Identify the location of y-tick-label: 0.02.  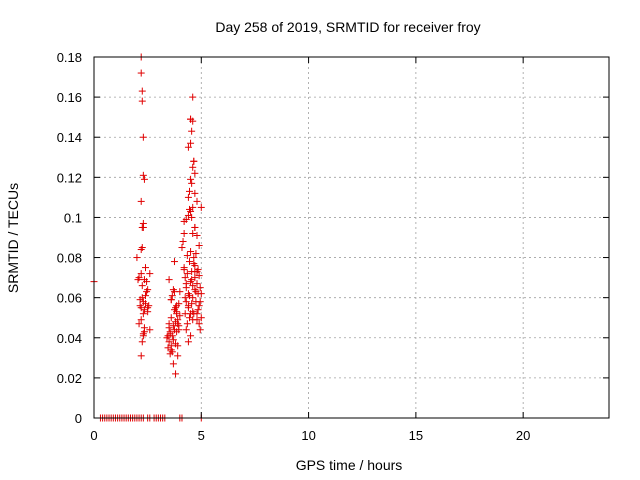
(69, 378).